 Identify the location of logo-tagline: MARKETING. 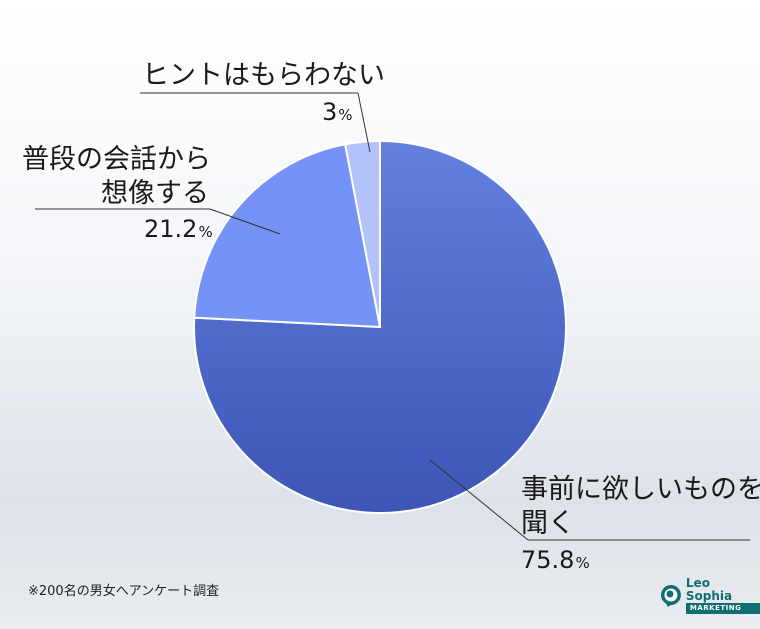
(722, 608).